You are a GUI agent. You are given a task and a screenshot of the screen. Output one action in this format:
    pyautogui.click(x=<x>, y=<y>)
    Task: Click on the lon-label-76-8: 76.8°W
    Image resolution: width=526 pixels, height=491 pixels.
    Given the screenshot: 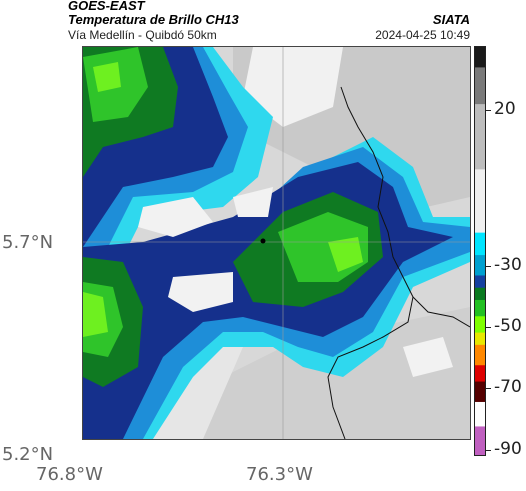 What is the action you would take?
    pyautogui.click(x=69, y=474)
    